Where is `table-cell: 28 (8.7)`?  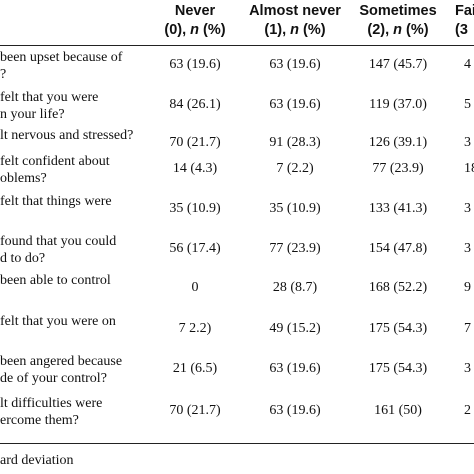 table-cell: 28 (8.7) is located at coordinates (295, 287).